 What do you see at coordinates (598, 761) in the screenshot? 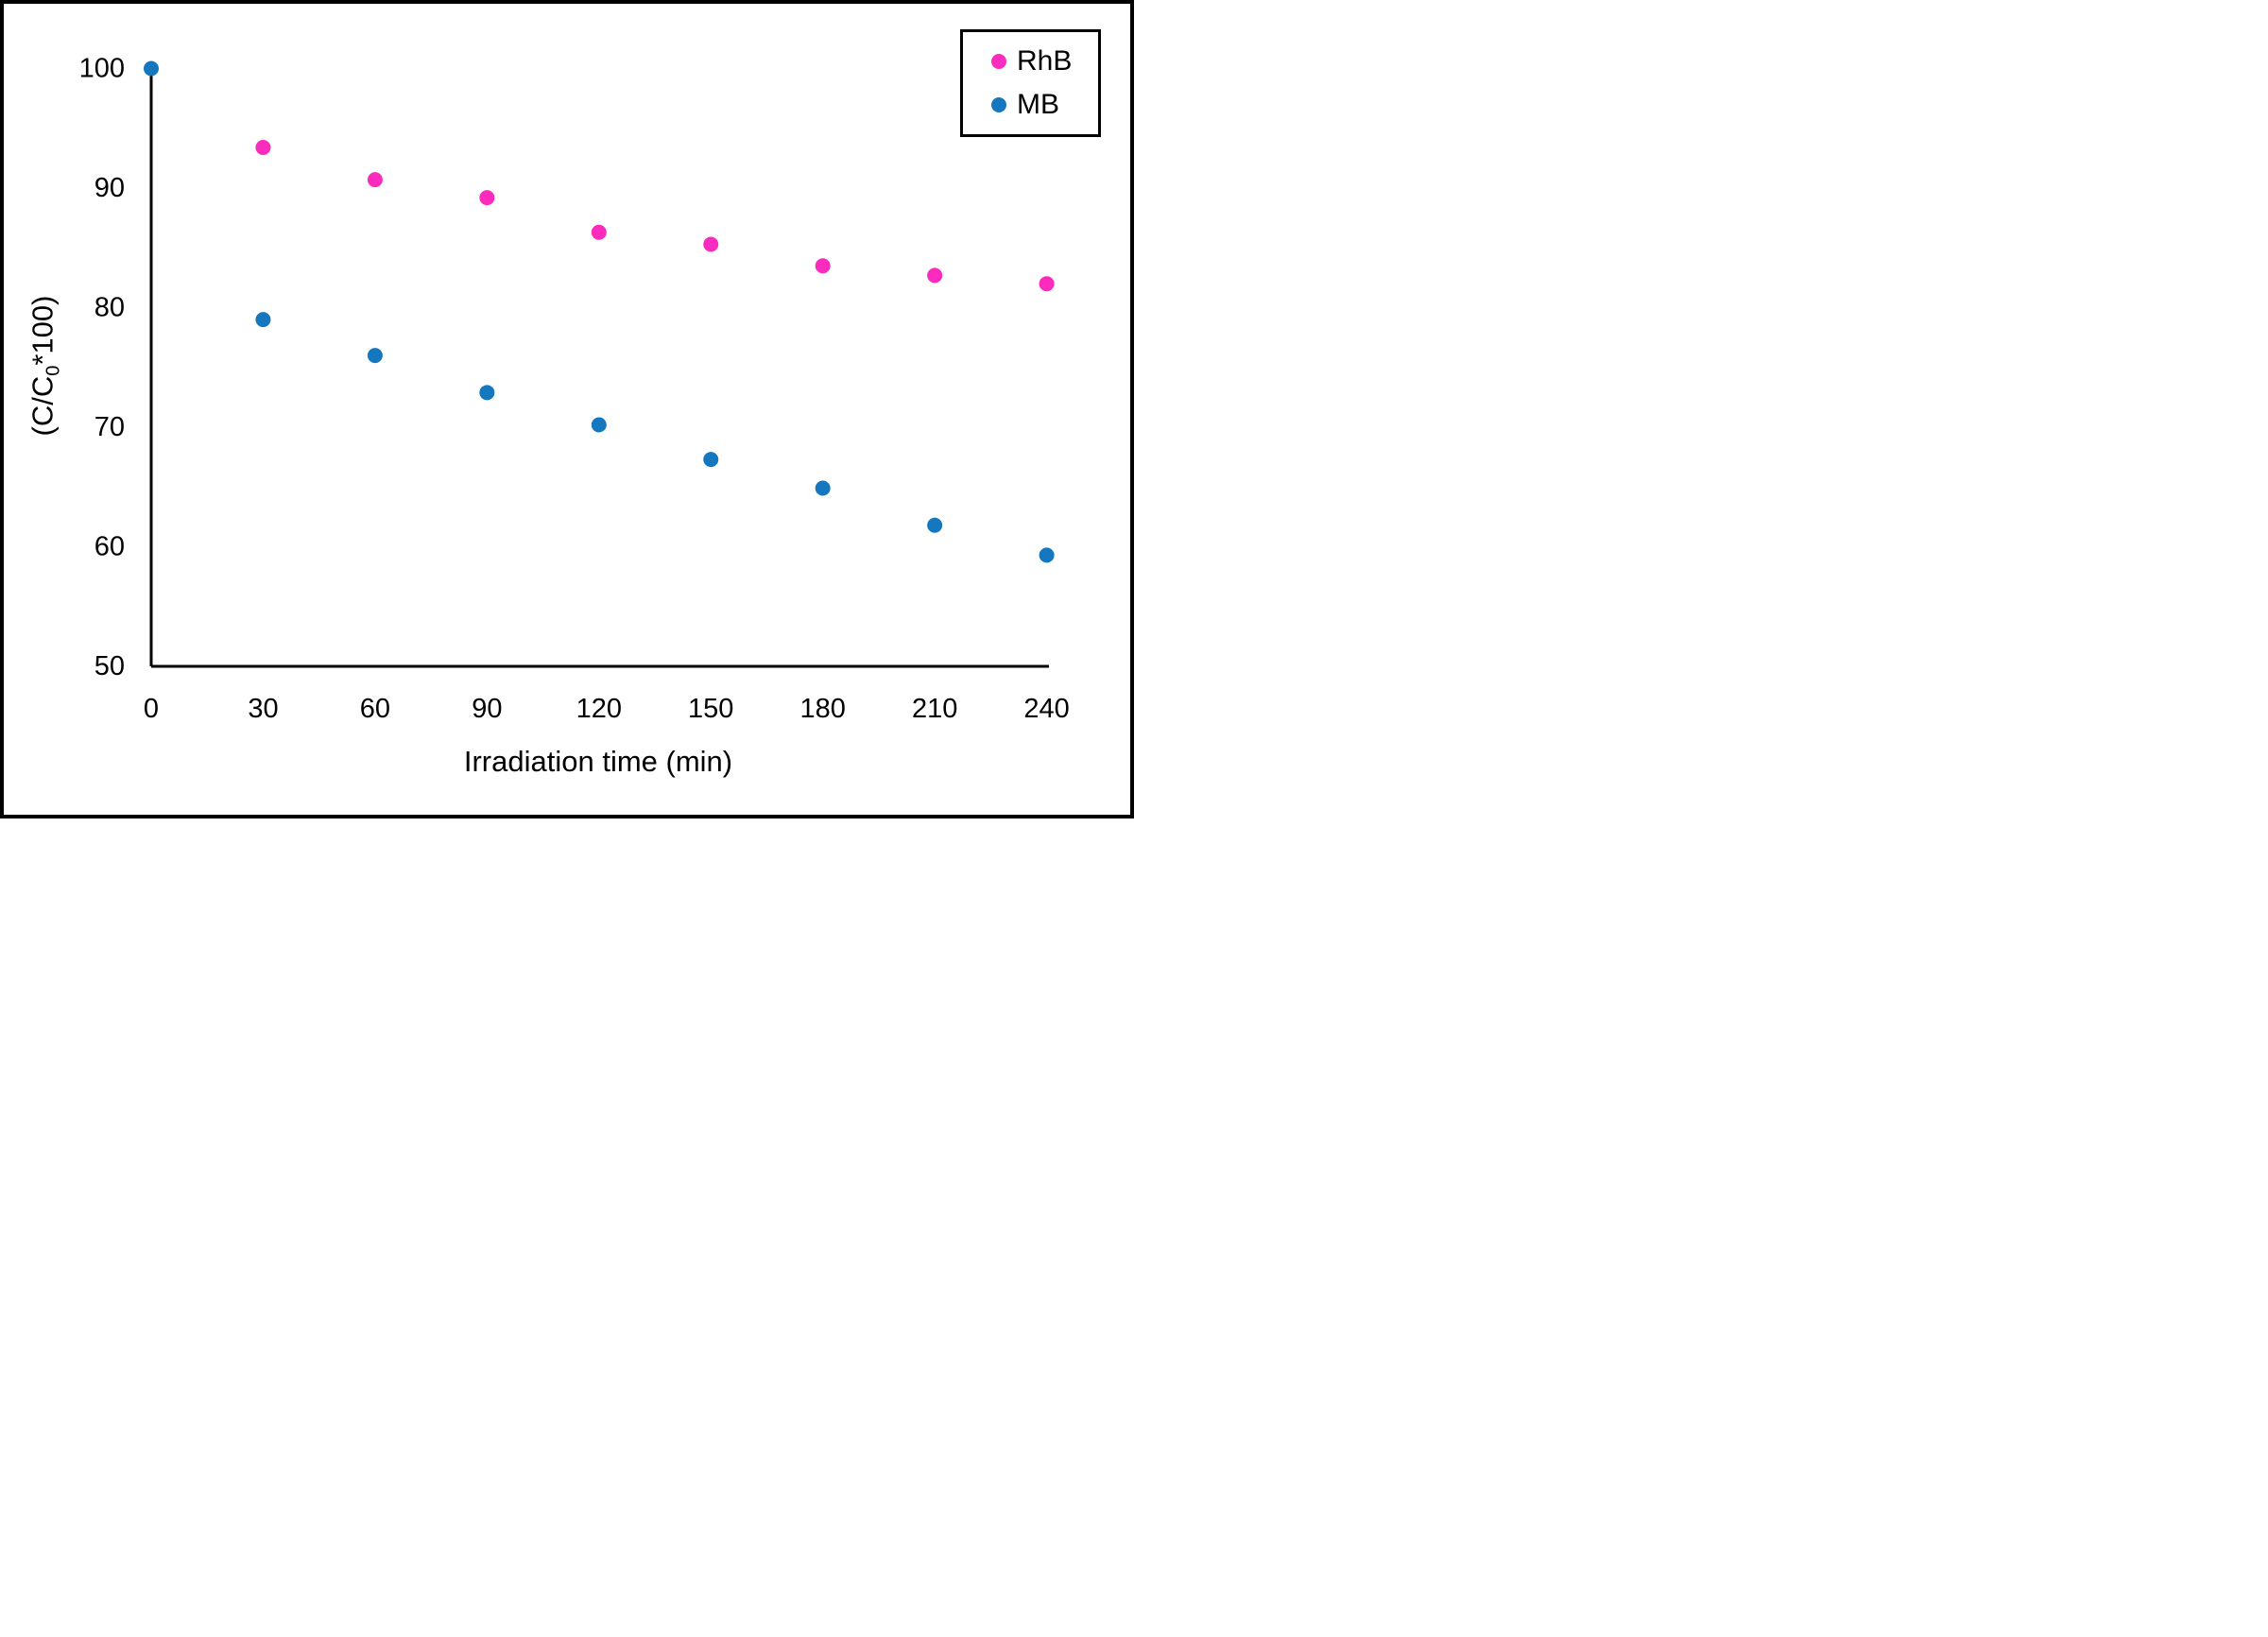
I see `x-axis-title: Irradiation time (min)` at bounding box center [598, 761].